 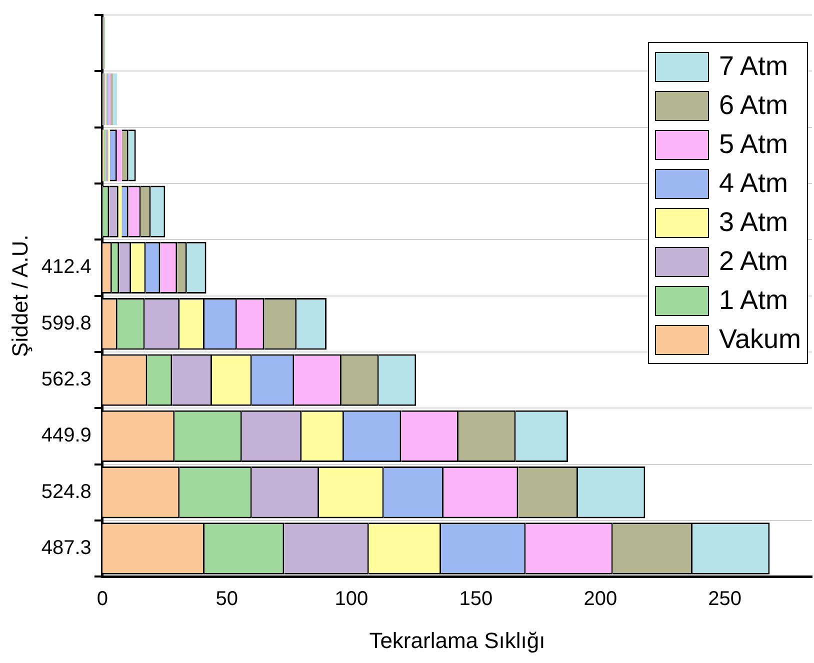 What do you see at coordinates (66, 323) in the screenshot?
I see `y-tick-label: 599.8` at bounding box center [66, 323].